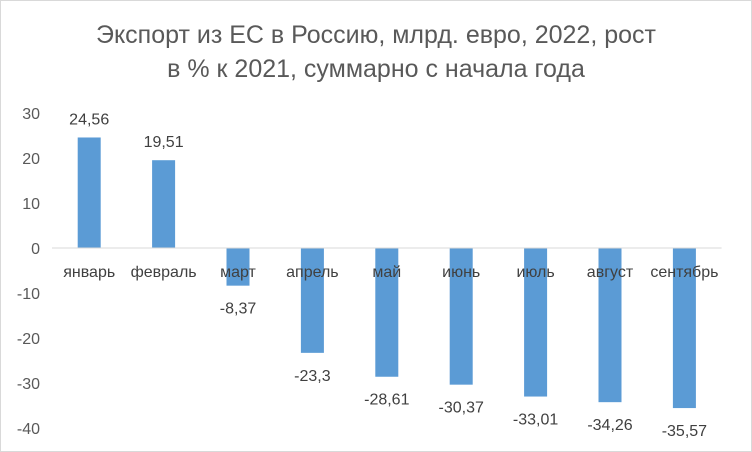 The height and width of the screenshot is (452, 752). Describe the element at coordinates (28, 294) in the screenshot. I see `y-tick-label: -10` at that location.